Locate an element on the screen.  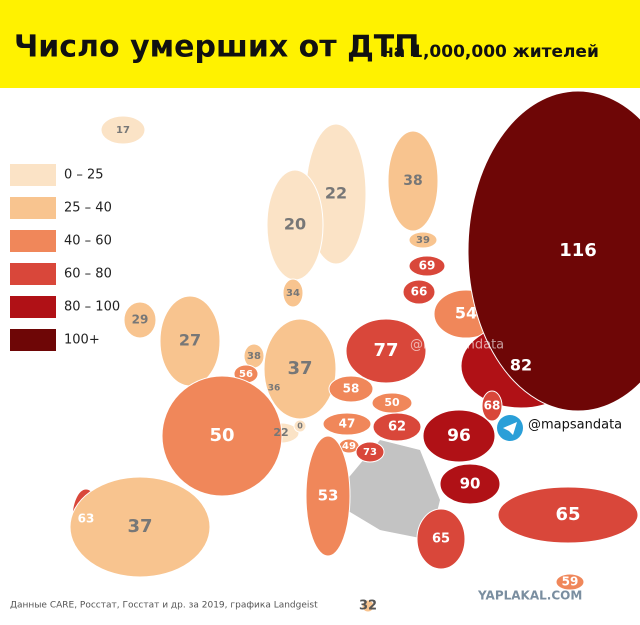
country-value: 17 is located at coordinates (123, 130).